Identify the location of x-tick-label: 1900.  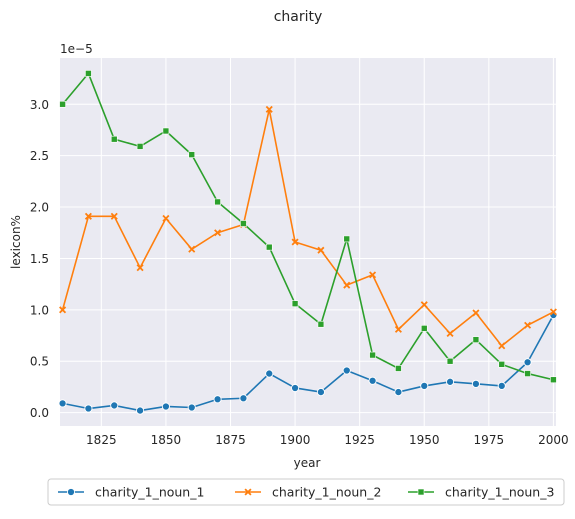
(295, 440).